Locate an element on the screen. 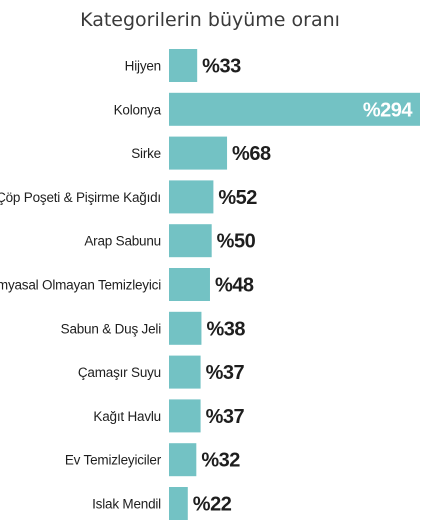 The image size is (441, 531). category-label: Arap Sabunu is located at coordinates (122, 241).